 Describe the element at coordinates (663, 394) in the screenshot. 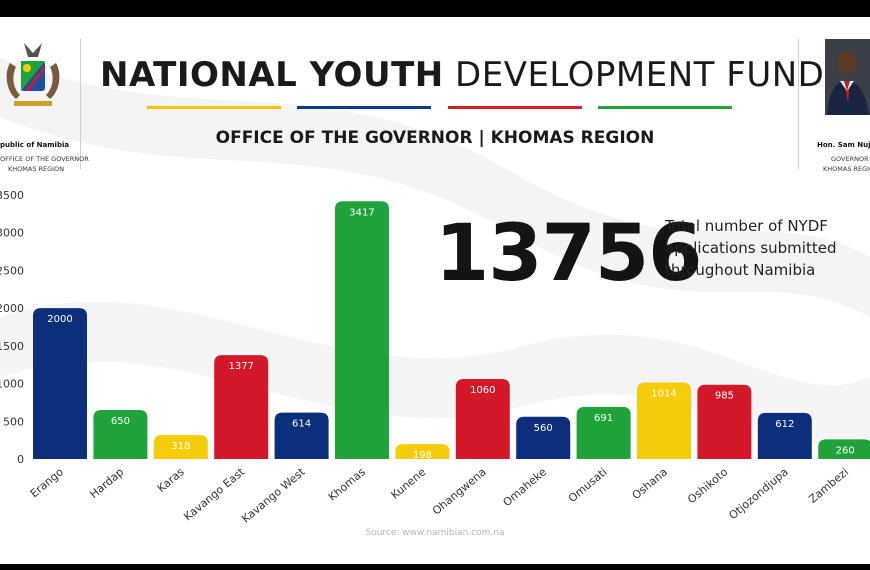

I see `bar-value-label: 1014` at that location.